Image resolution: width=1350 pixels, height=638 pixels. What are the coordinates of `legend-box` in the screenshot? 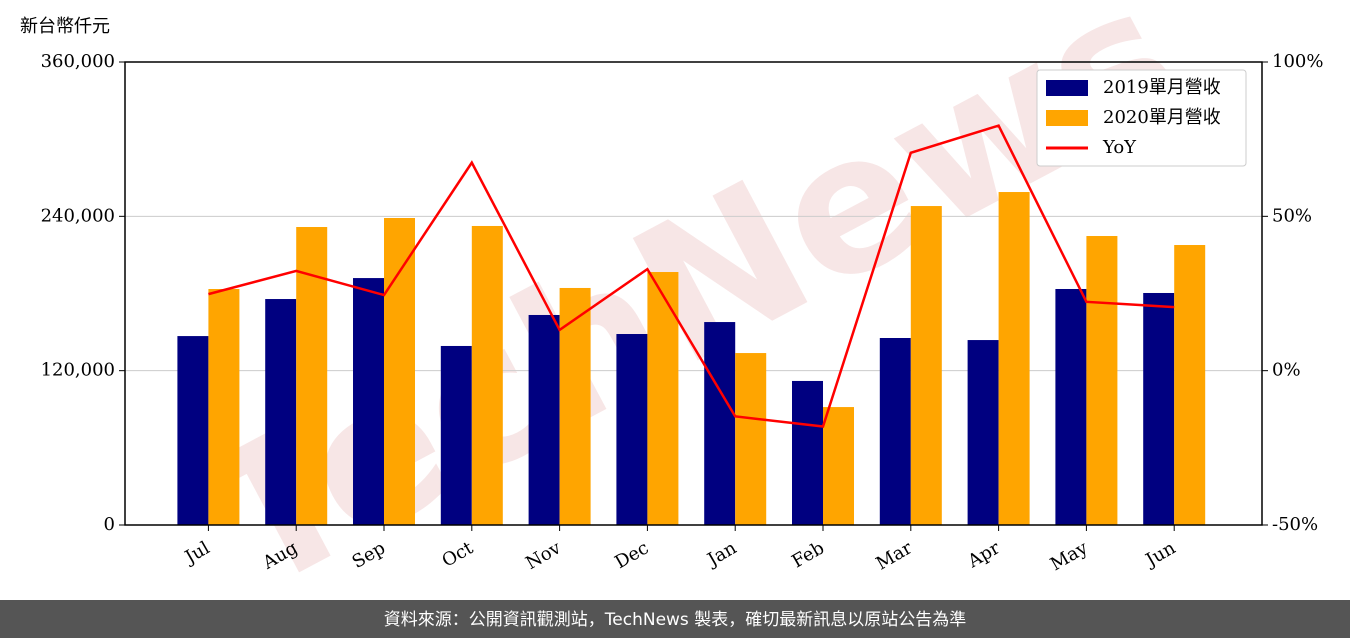 It's located at (1141, 118).